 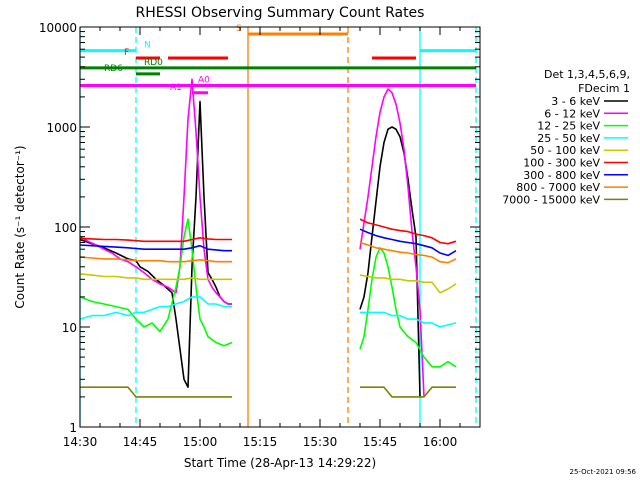 I want to click on legend-label-1: 6 - 12 keV, so click(x=572, y=113).